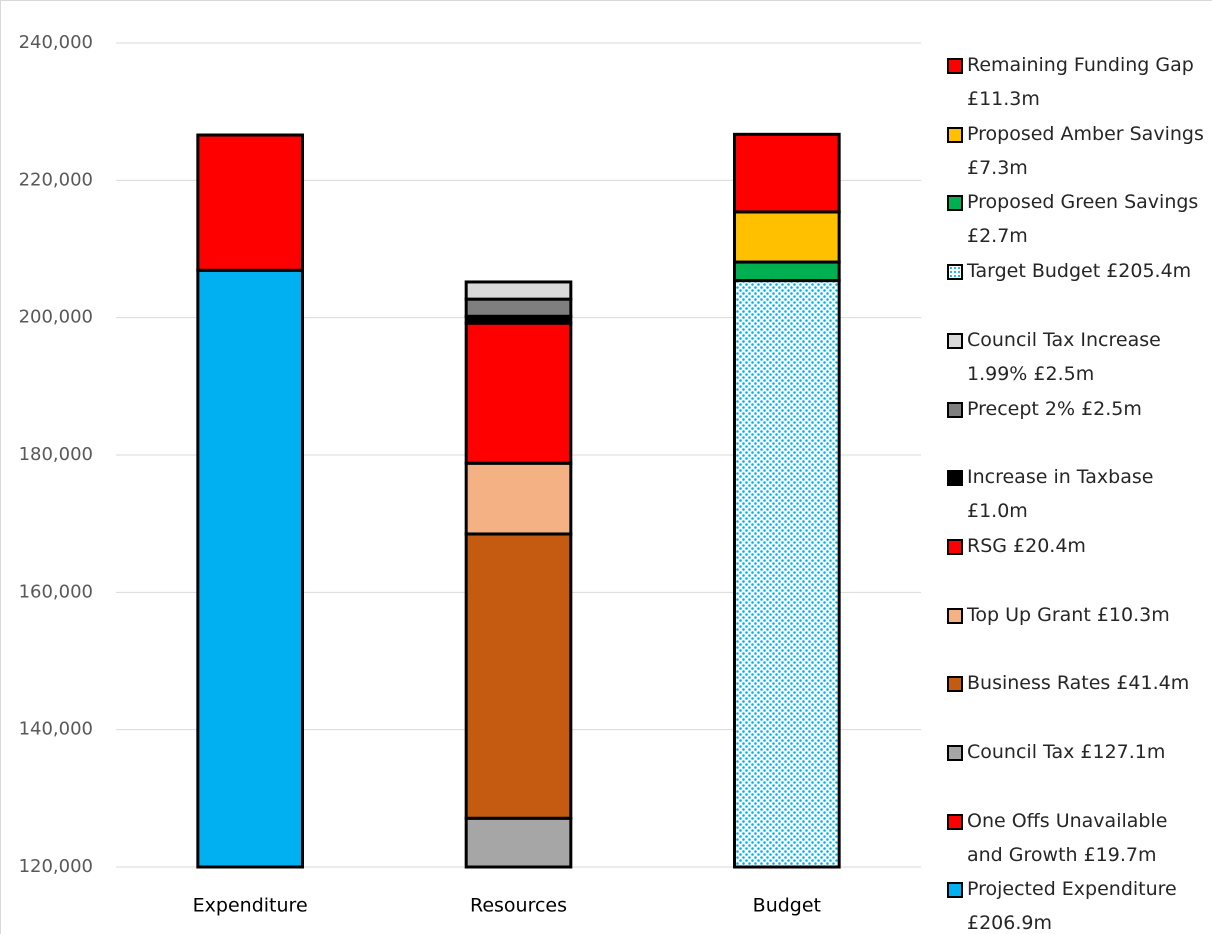 The height and width of the screenshot is (934, 1212). I want to click on legend-entry: Target Budget £205.4m, so click(1078, 271).